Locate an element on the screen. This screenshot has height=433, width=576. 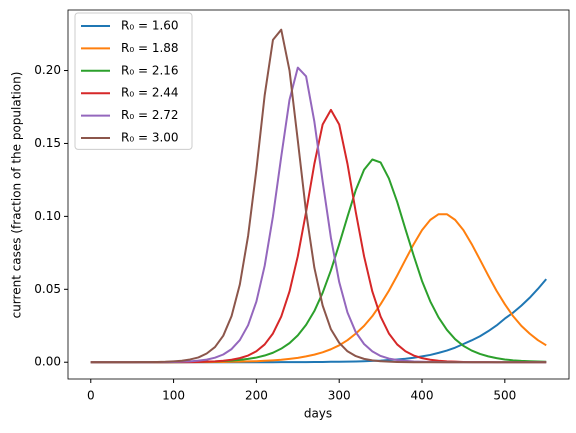
x-tick-label: 400 is located at coordinates (422, 396).